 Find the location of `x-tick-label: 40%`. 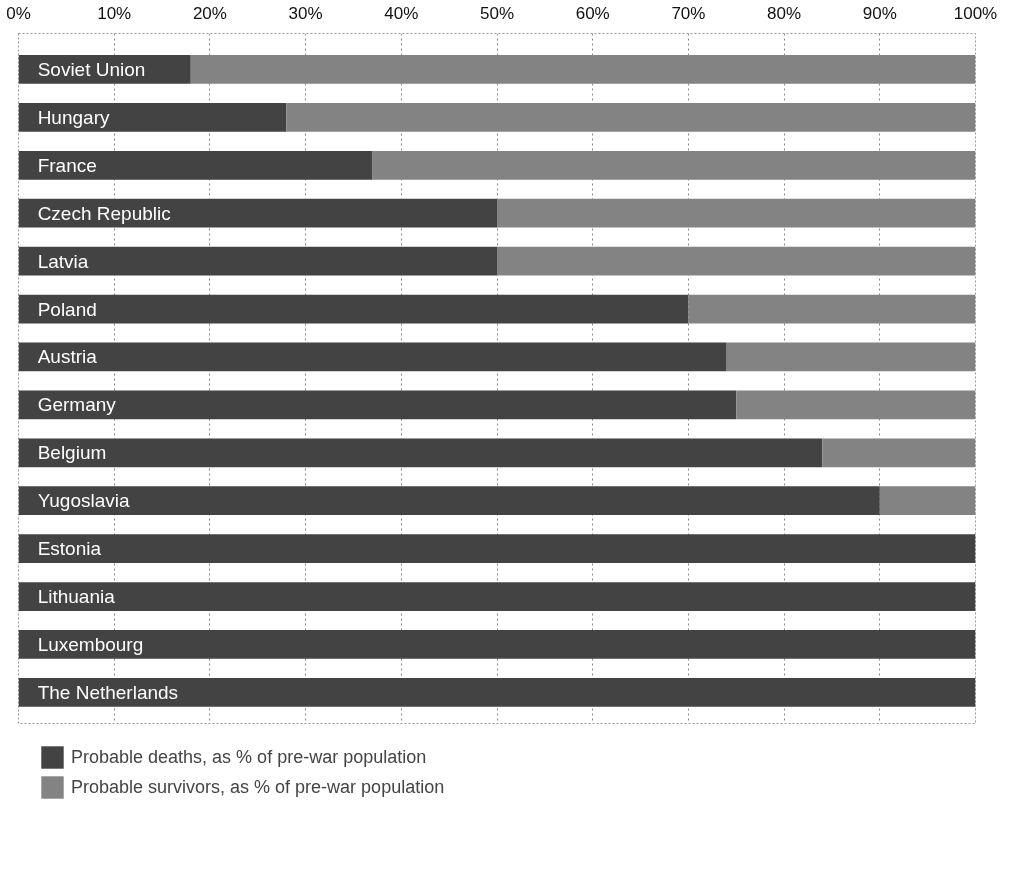

x-tick-label: 40% is located at coordinates (401, 13).